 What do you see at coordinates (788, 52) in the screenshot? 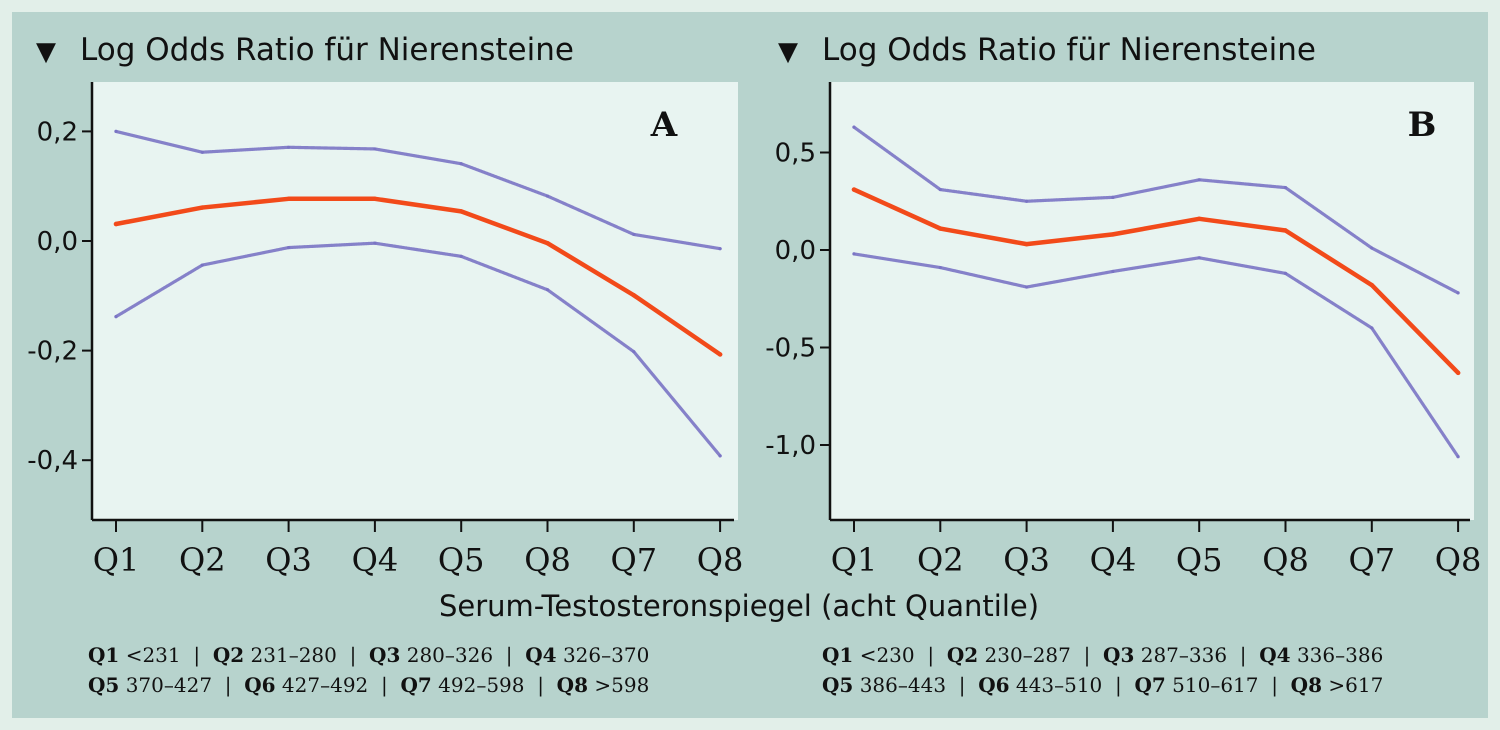
I see `triangle-marker-b: ▼` at bounding box center [788, 52].